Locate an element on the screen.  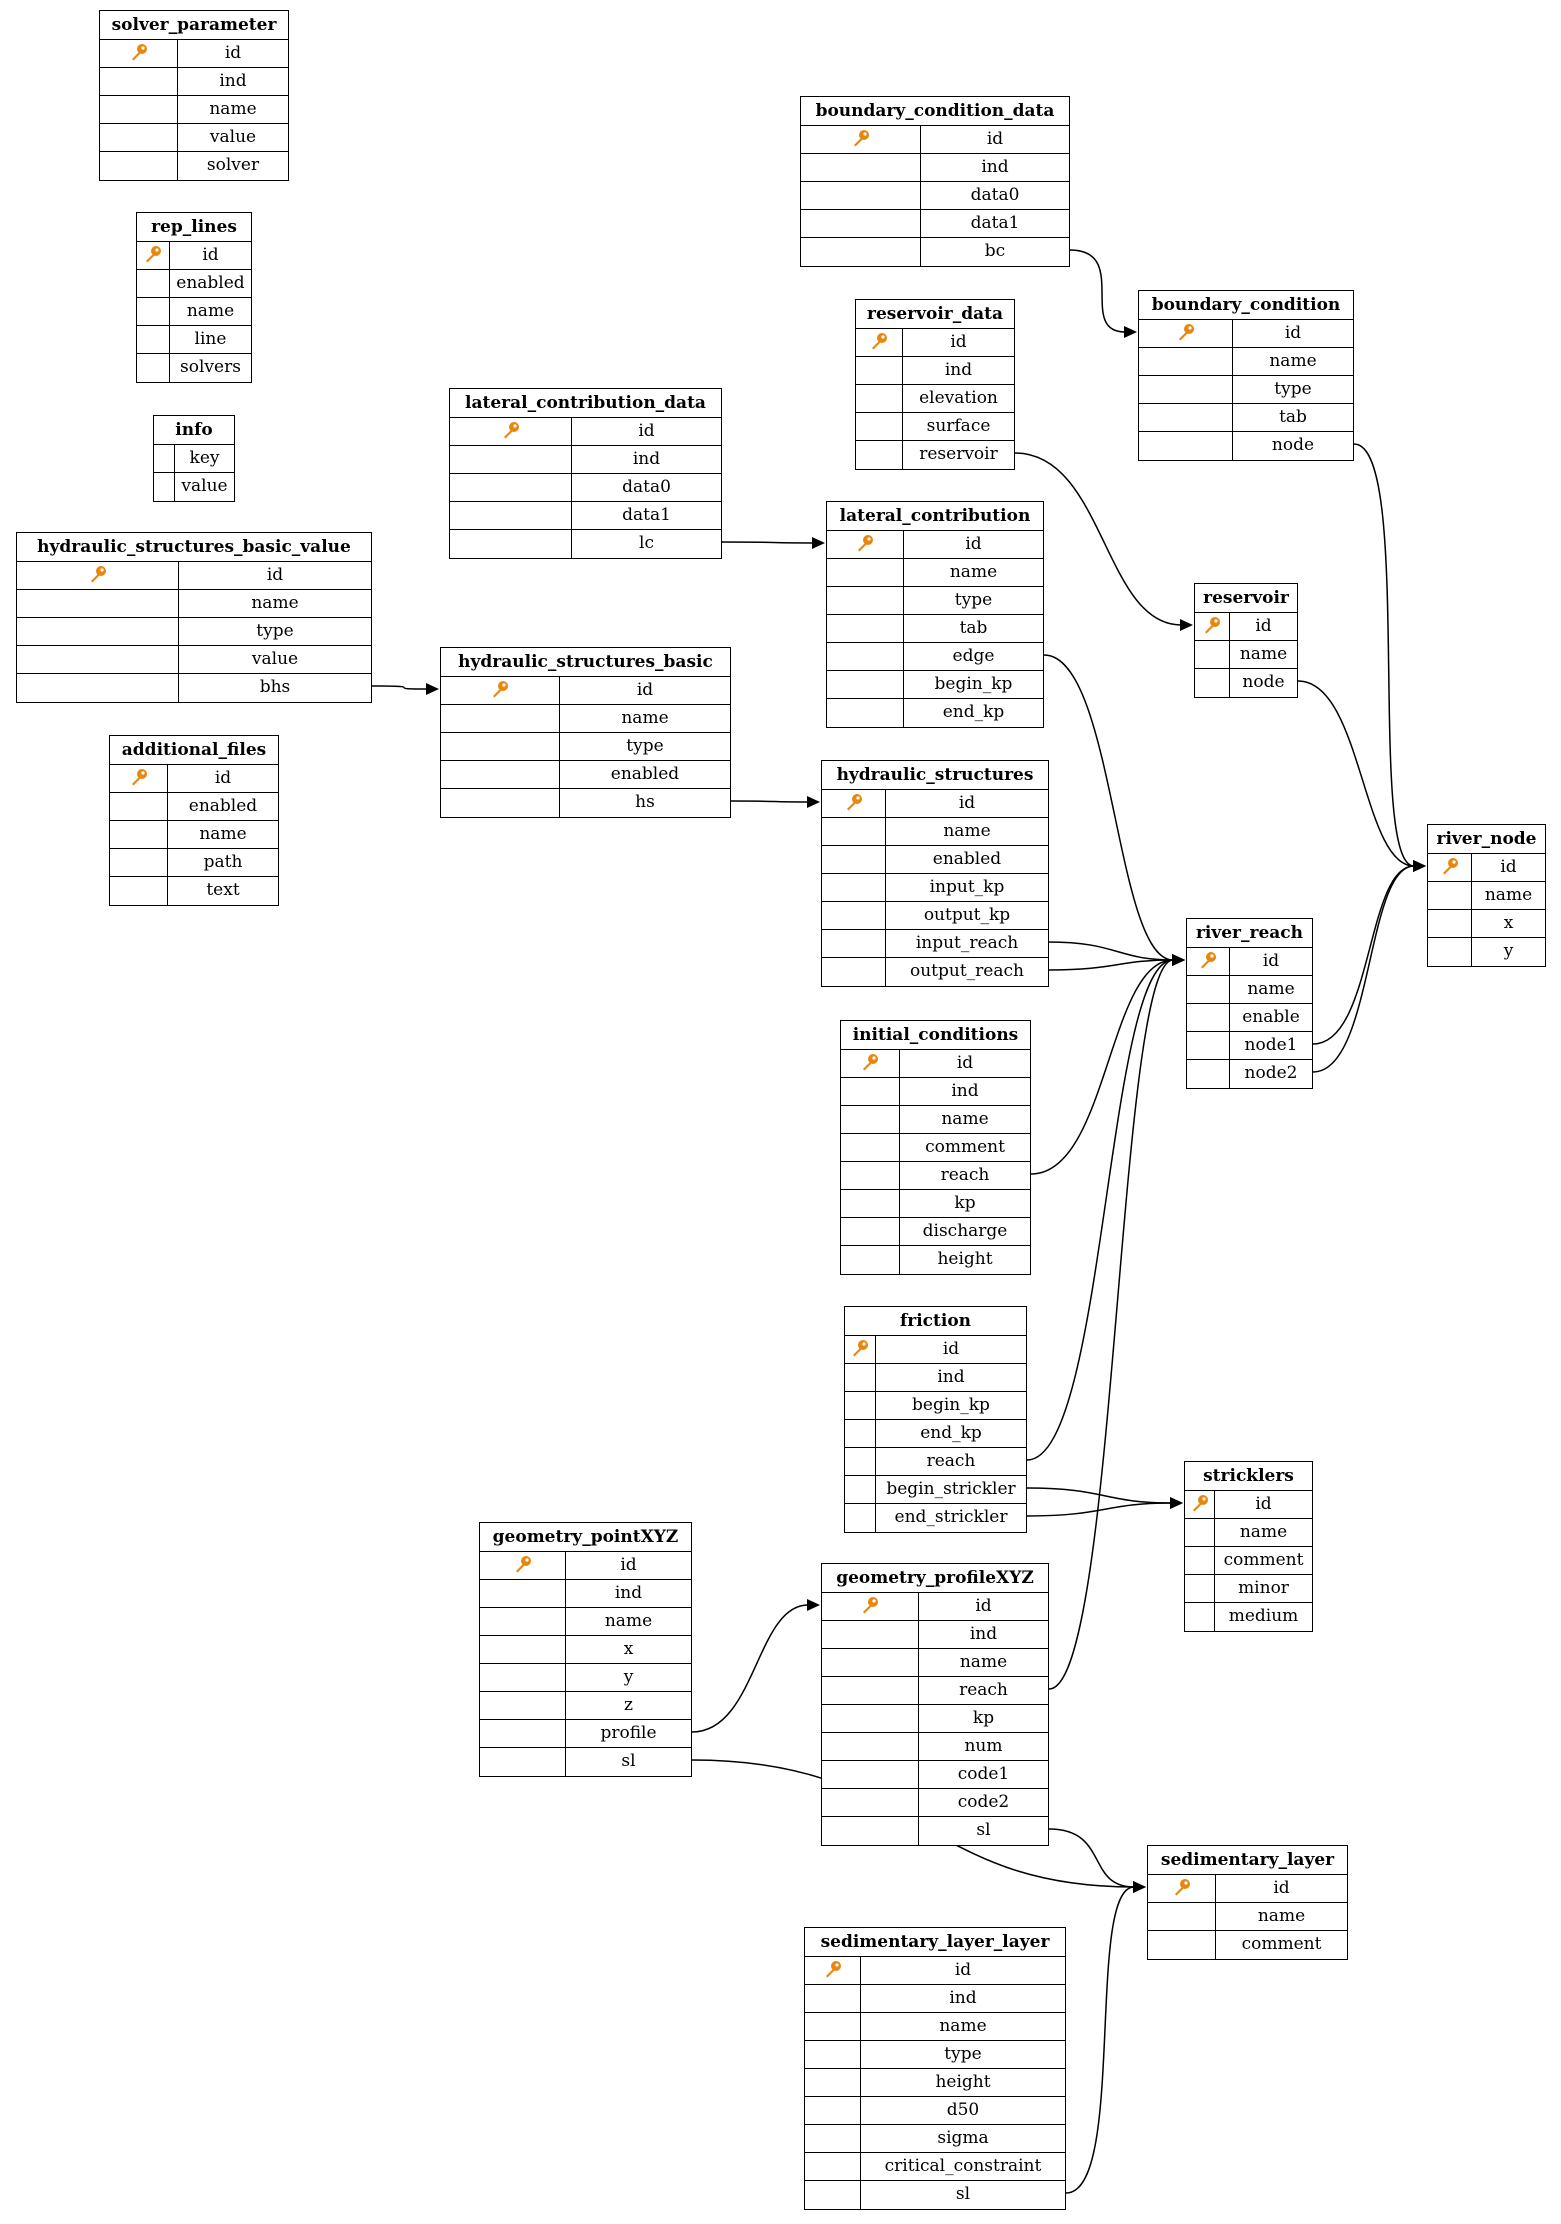
field-name: height is located at coordinates (965, 1259).